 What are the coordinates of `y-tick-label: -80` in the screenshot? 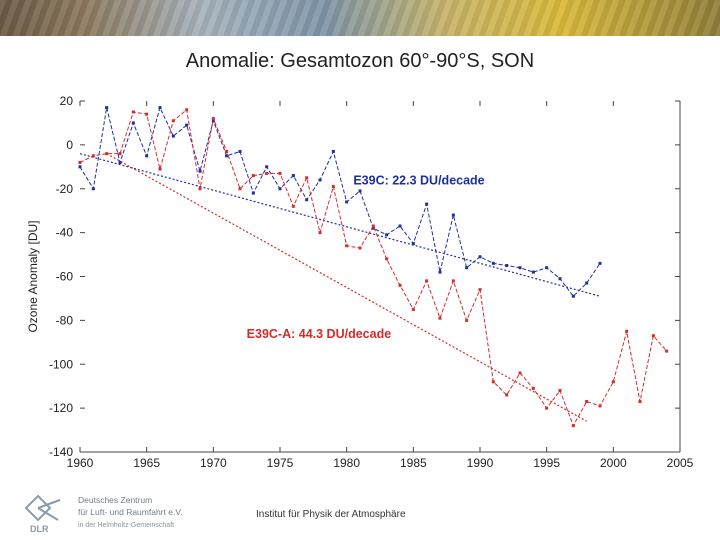 It's located at (65, 320).